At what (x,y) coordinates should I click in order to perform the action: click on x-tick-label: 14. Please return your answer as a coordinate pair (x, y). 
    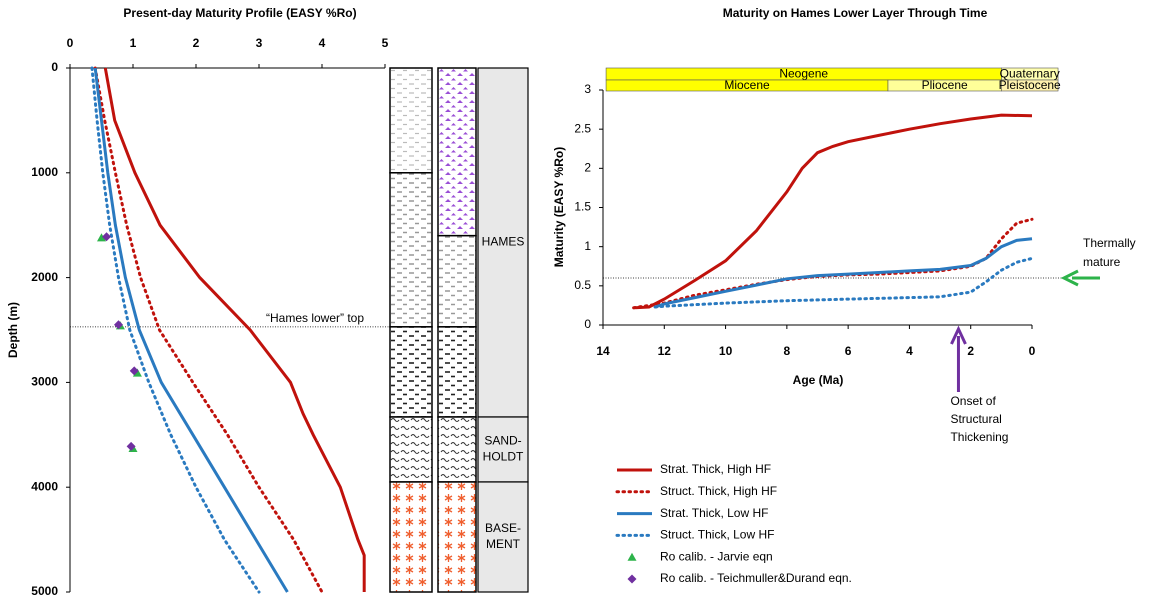
    Looking at the image, I should click on (603, 351).